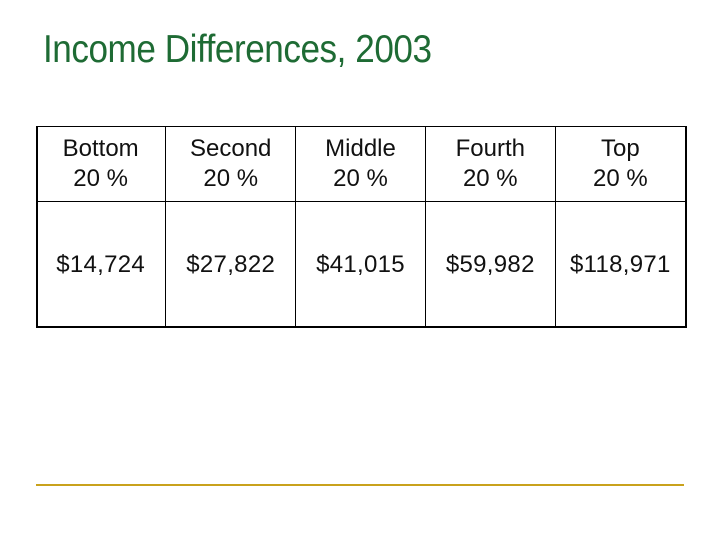 The height and width of the screenshot is (540, 720). I want to click on header-label: Middle, so click(360, 148).